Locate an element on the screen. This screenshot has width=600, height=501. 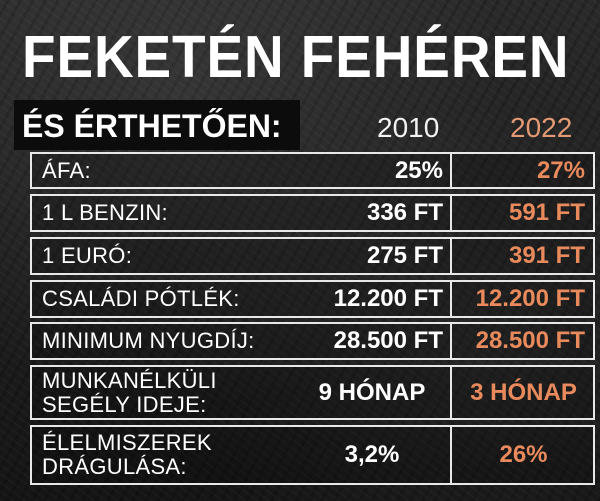
row-label: ÉLELMISZEREK DRÁGULÁSA: is located at coordinates (127, 455).